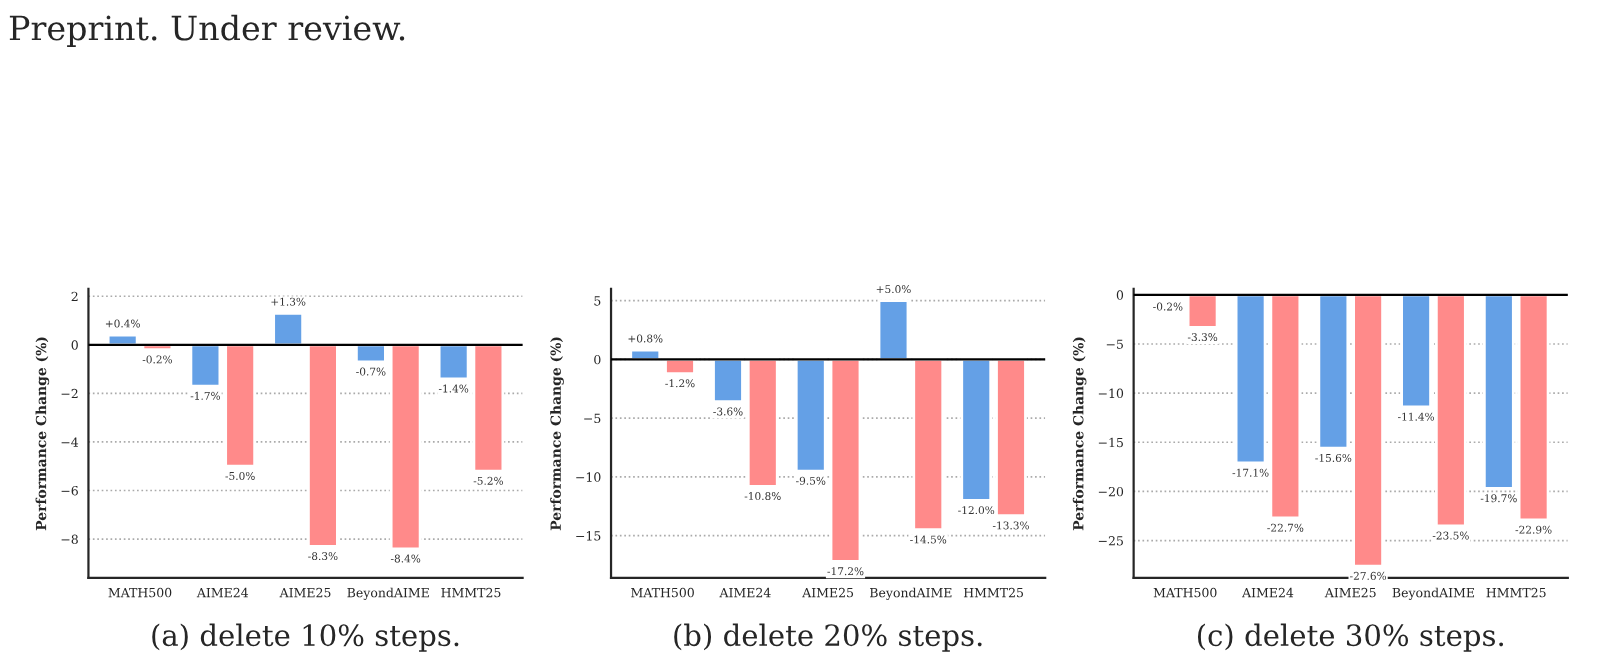 The image size is (1608, 672). What do you see at coordinates (1350, 637) in the screenshot?
I see `text: (c) delete 30% steps.` at bounding box center [1350, 637].